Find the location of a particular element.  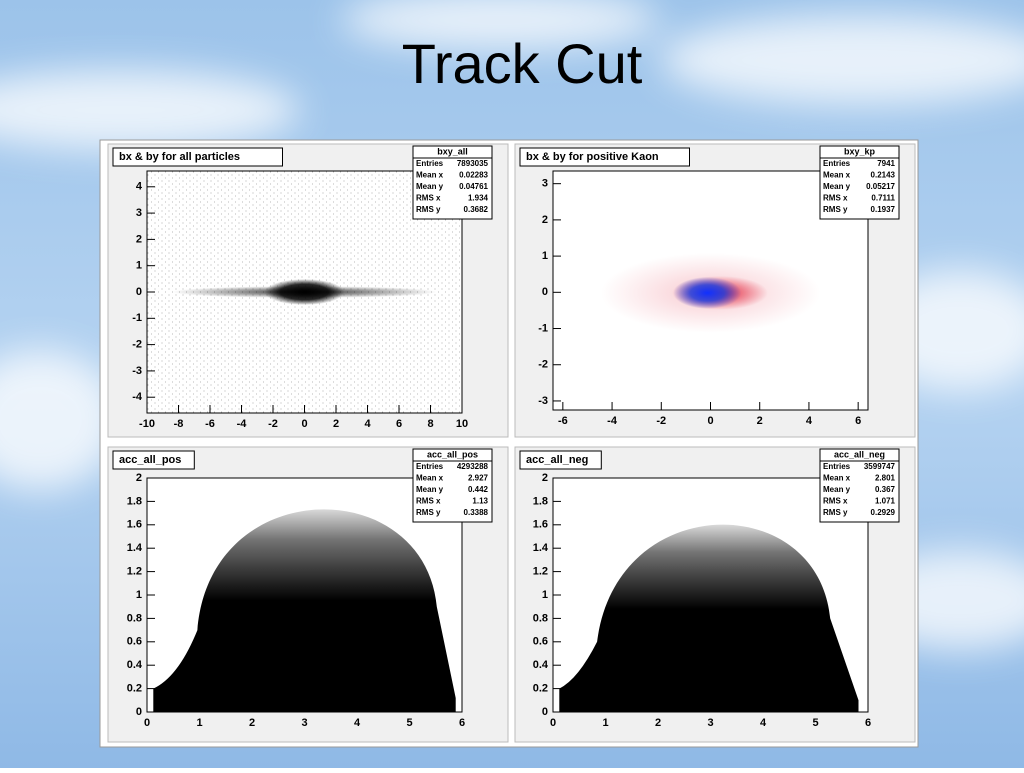

stats-value: 0.05217 is located at coordinates (880, 186).